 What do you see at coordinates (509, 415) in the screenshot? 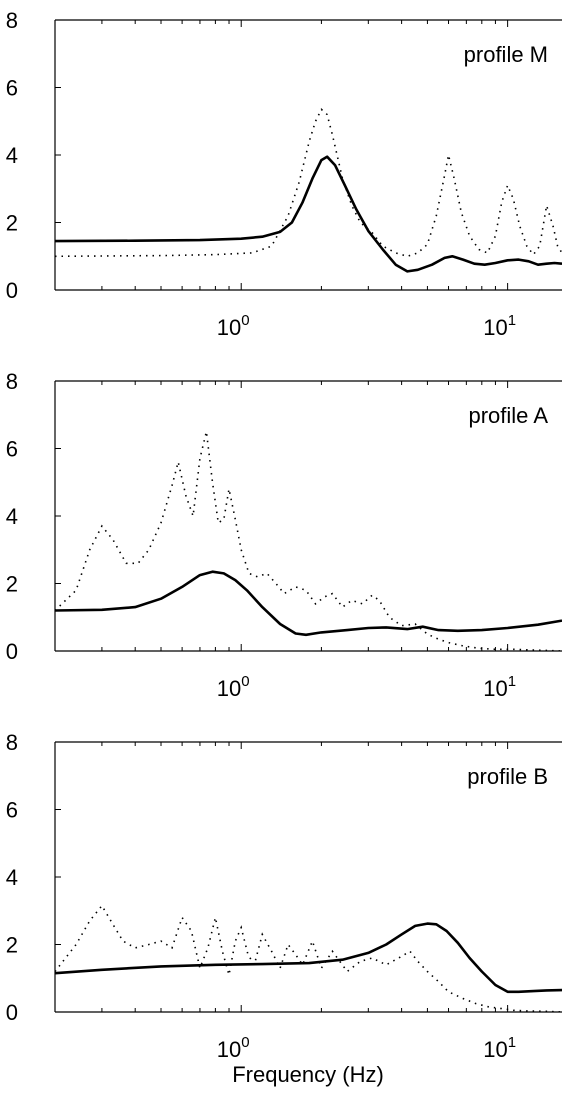
I see `panel-annotation: profile A` at bounding box center [509, 415].